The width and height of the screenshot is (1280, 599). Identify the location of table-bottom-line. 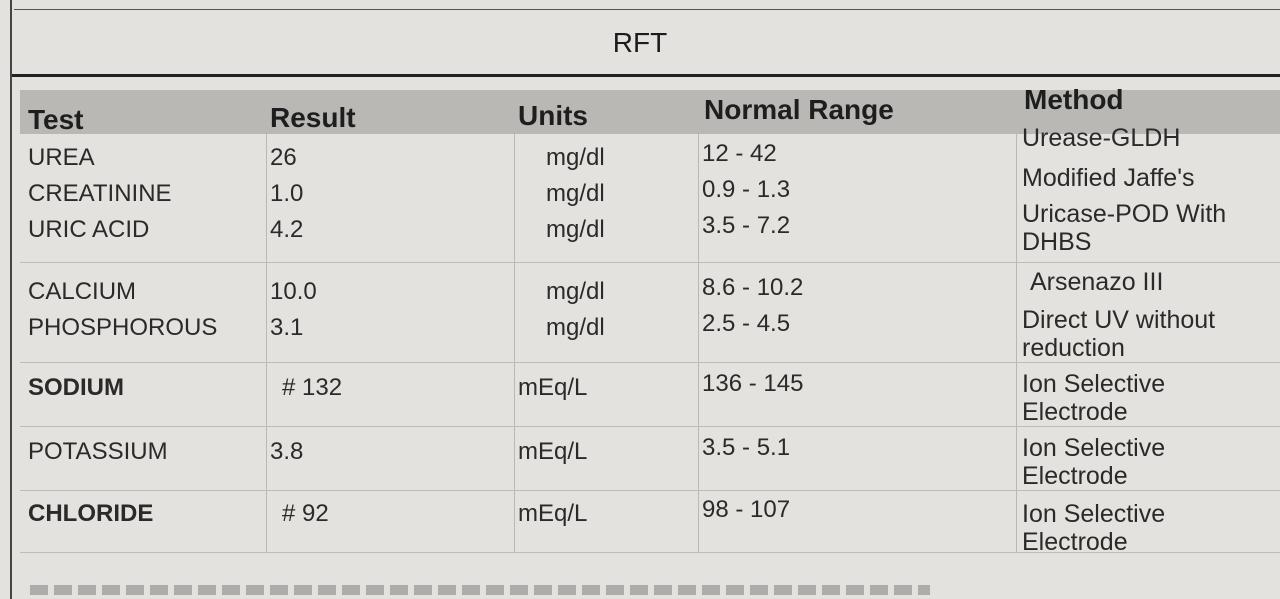
(650, 552).